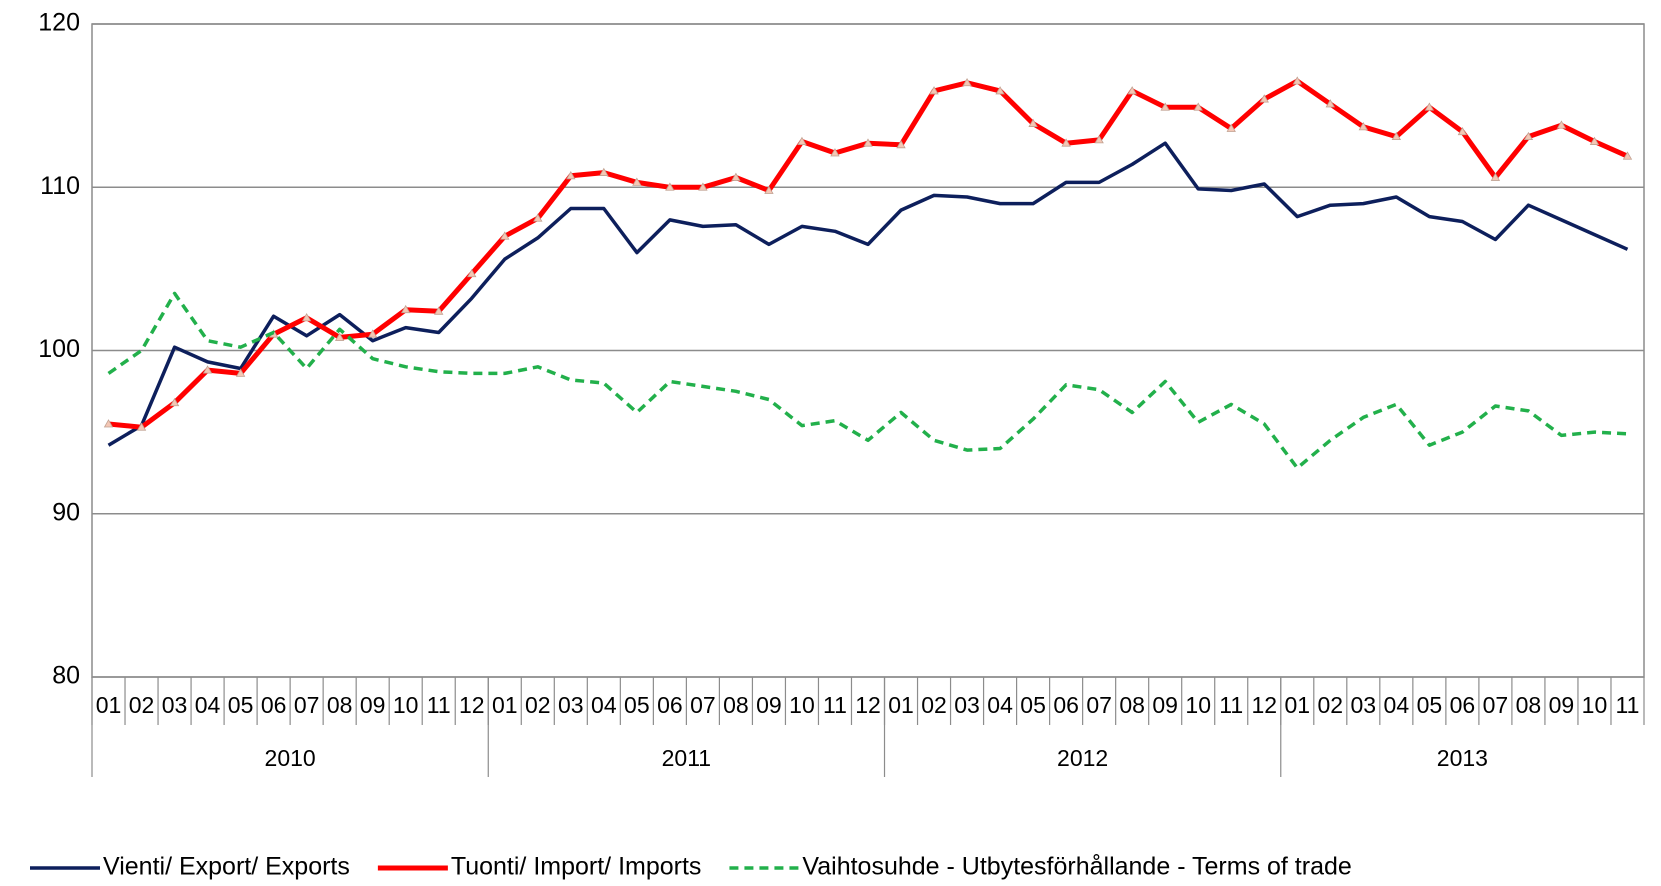  I want to click on y-tick-label: 120, so click(59, 23).